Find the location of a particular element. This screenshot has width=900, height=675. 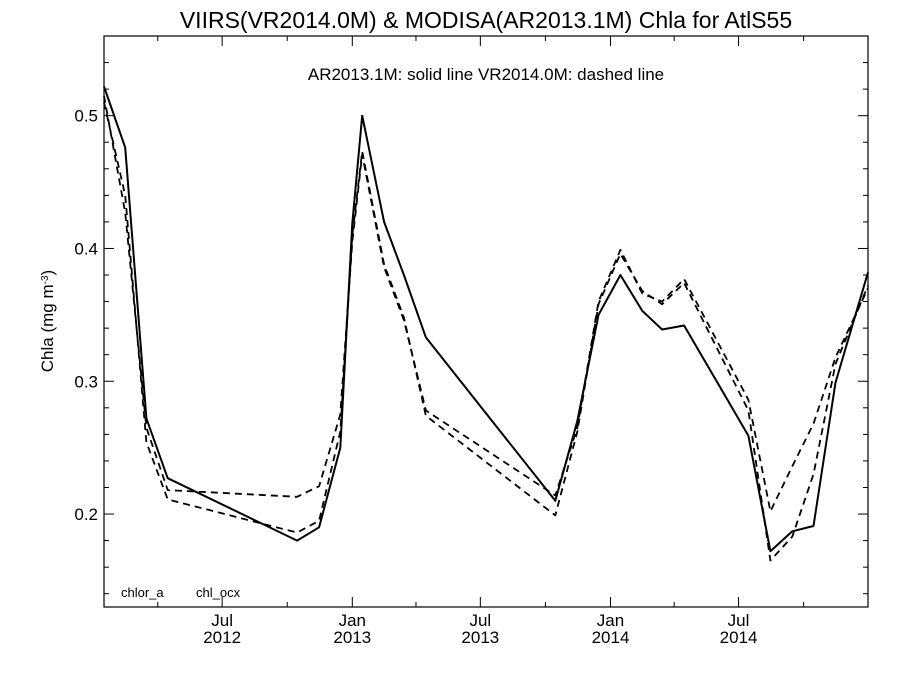

y-axis-title-close: ) is located at coordinates (47, 273).